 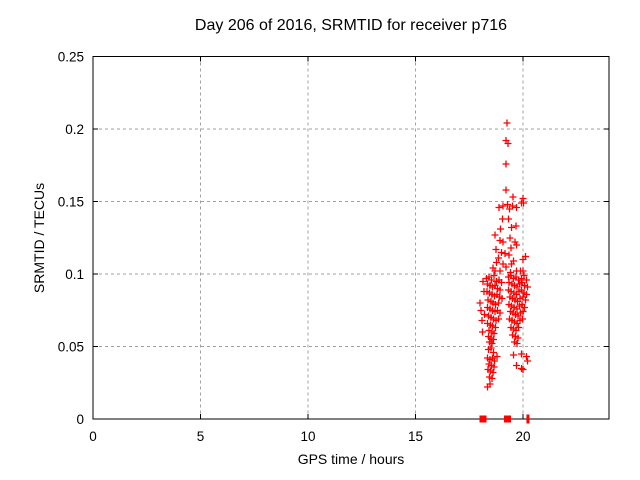 What do you see at coordinates (351, 459) in the screenshot?
I see `x-axis-label: GPS time / hours` at bounding box center [351, 459].